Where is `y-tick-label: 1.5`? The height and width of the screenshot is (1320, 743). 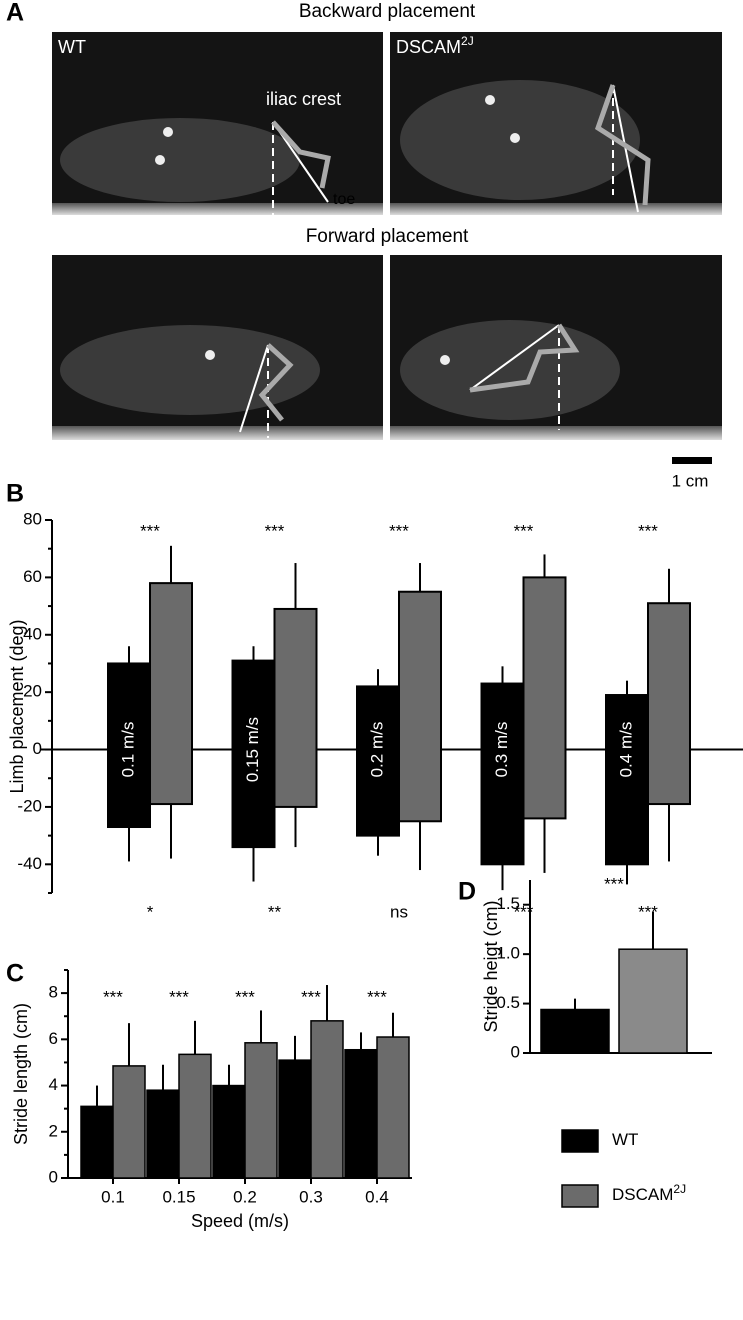
y-tick-label: 1.5 is located at coordinates (508, 903).